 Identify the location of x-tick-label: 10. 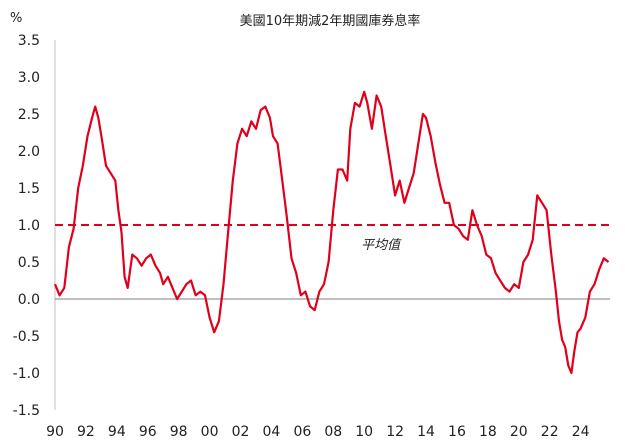
(364, 432).